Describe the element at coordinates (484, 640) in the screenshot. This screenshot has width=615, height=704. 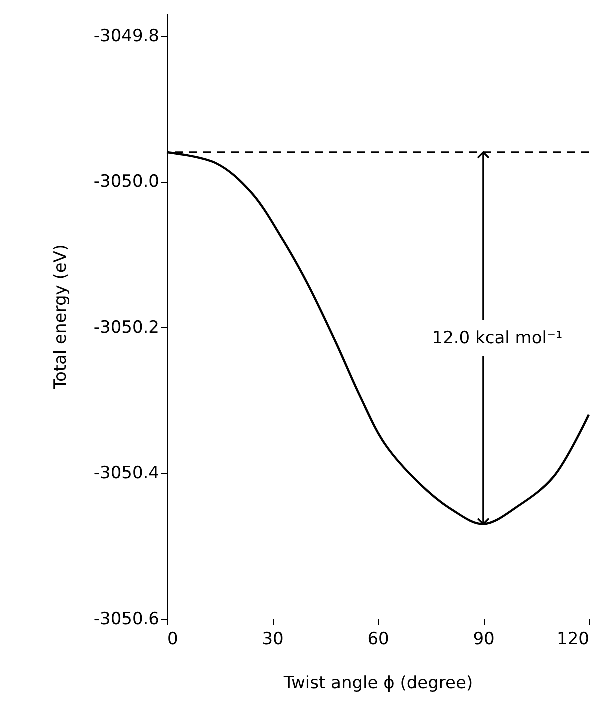
I see `x-tick-label: 90` at that location.